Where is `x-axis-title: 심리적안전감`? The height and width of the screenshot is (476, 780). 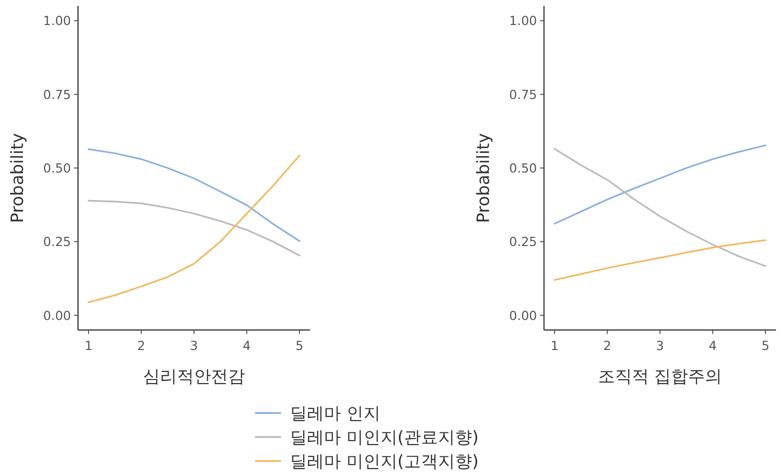
x-axis-title: 심리적안전감 is located at coordinates (194, 377).